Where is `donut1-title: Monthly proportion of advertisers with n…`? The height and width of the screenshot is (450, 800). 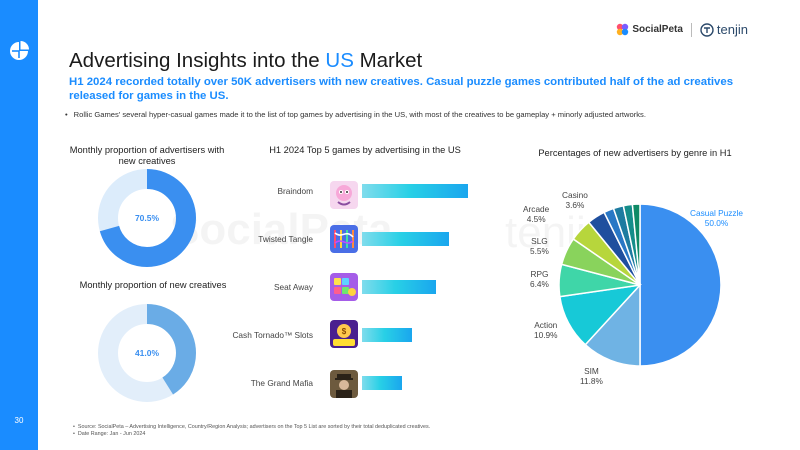 donut1-title: Monthly proportion of advertisers with n… is located at coordinates (147, 155).